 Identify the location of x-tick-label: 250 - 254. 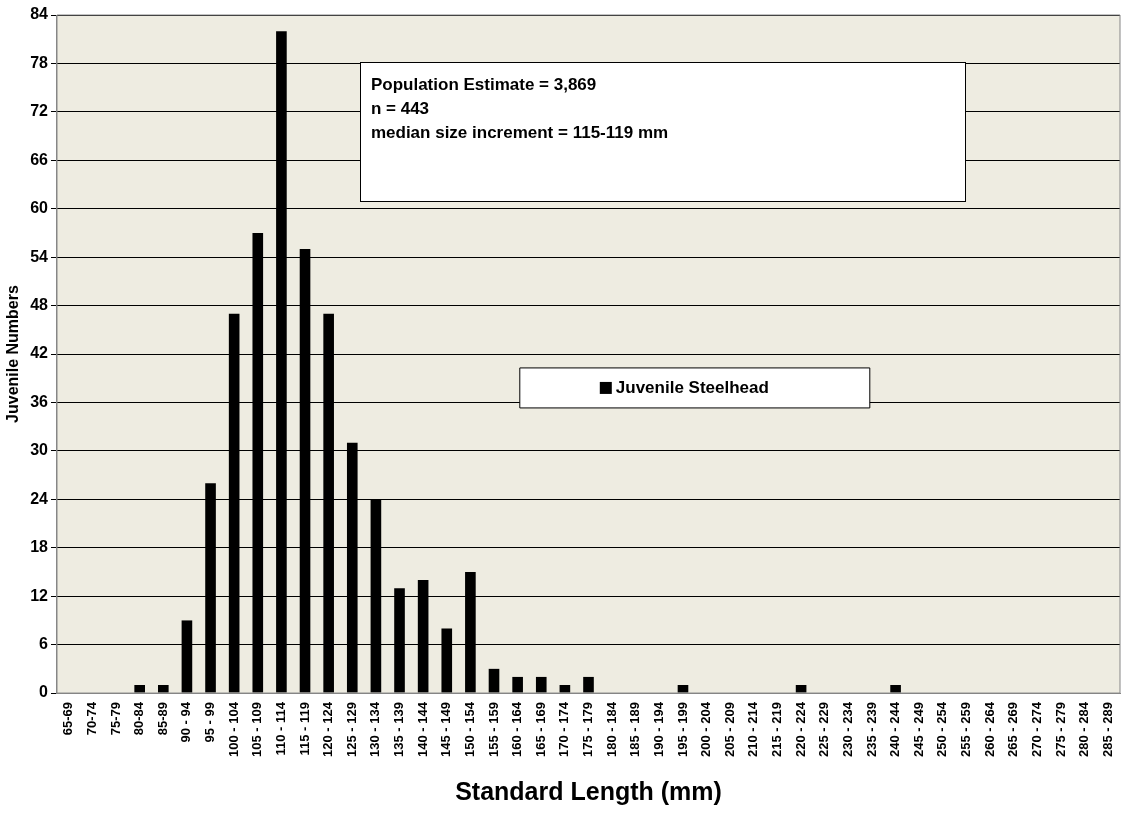
(942, 729).